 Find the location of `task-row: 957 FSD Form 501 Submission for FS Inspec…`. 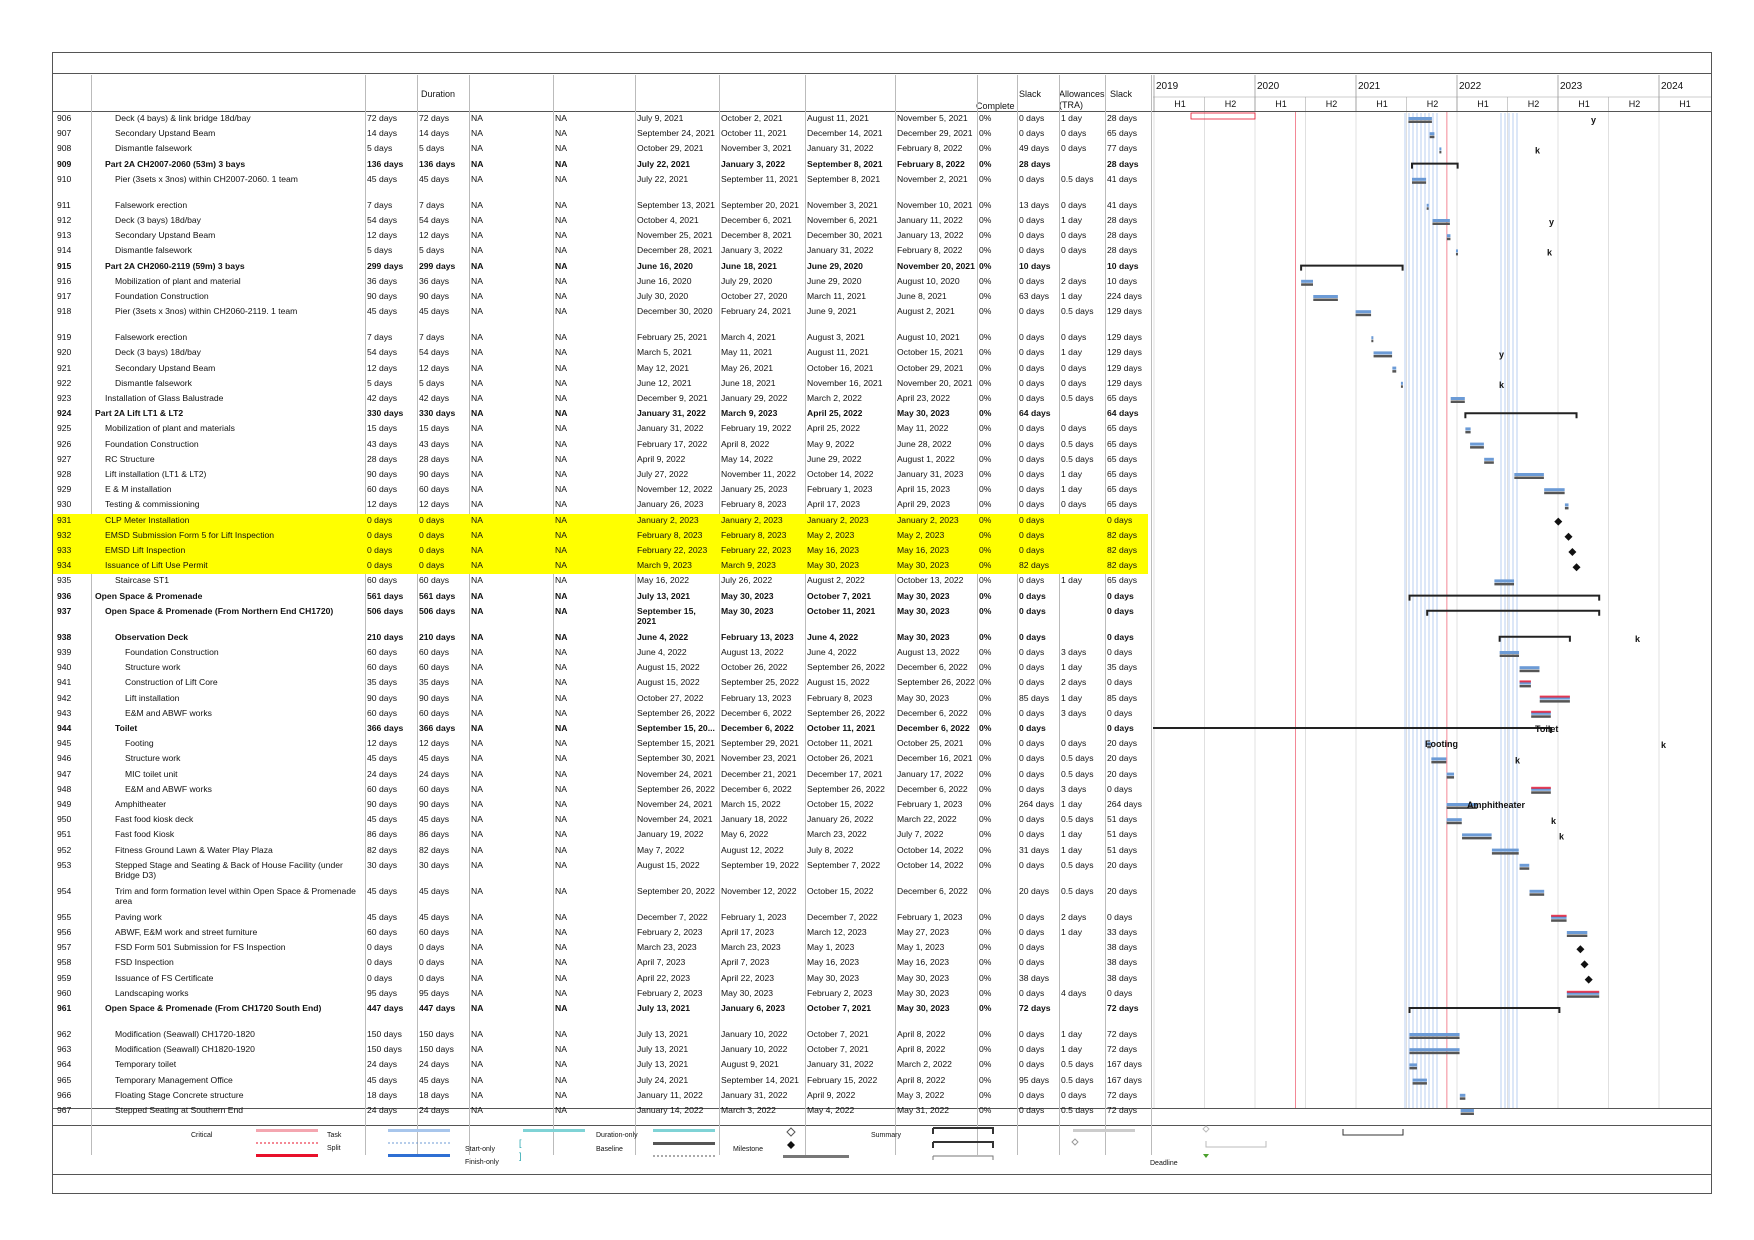

task-row: 957 FSD Form 501 Submission for FS Inspec… is located at coordinates (600, 948).